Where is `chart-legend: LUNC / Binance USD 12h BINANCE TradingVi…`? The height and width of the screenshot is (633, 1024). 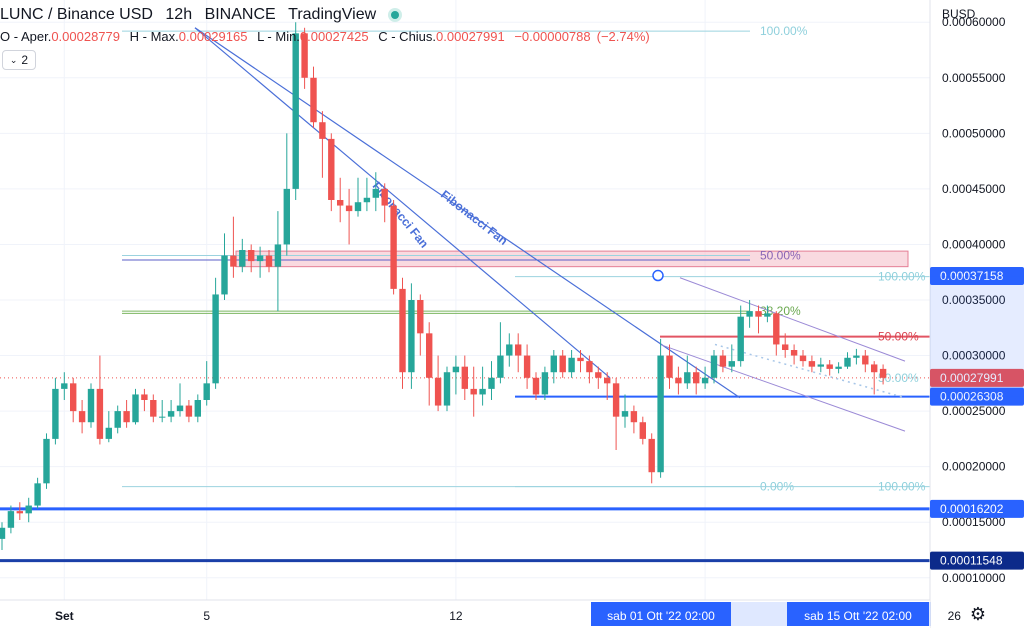 chart-legend: LUNC / Binance USD 12h BINANCE TradingVi… is located at coordinates (199, 15).